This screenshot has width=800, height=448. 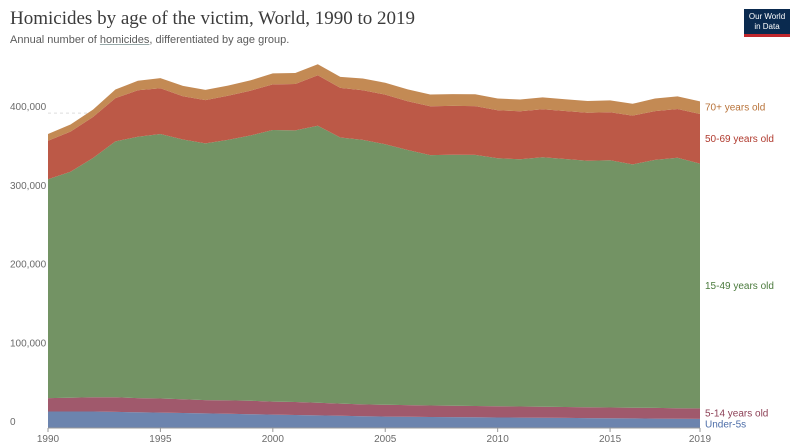 I want to click on y-tick-label: 400,000, so click(x=28, y=107).